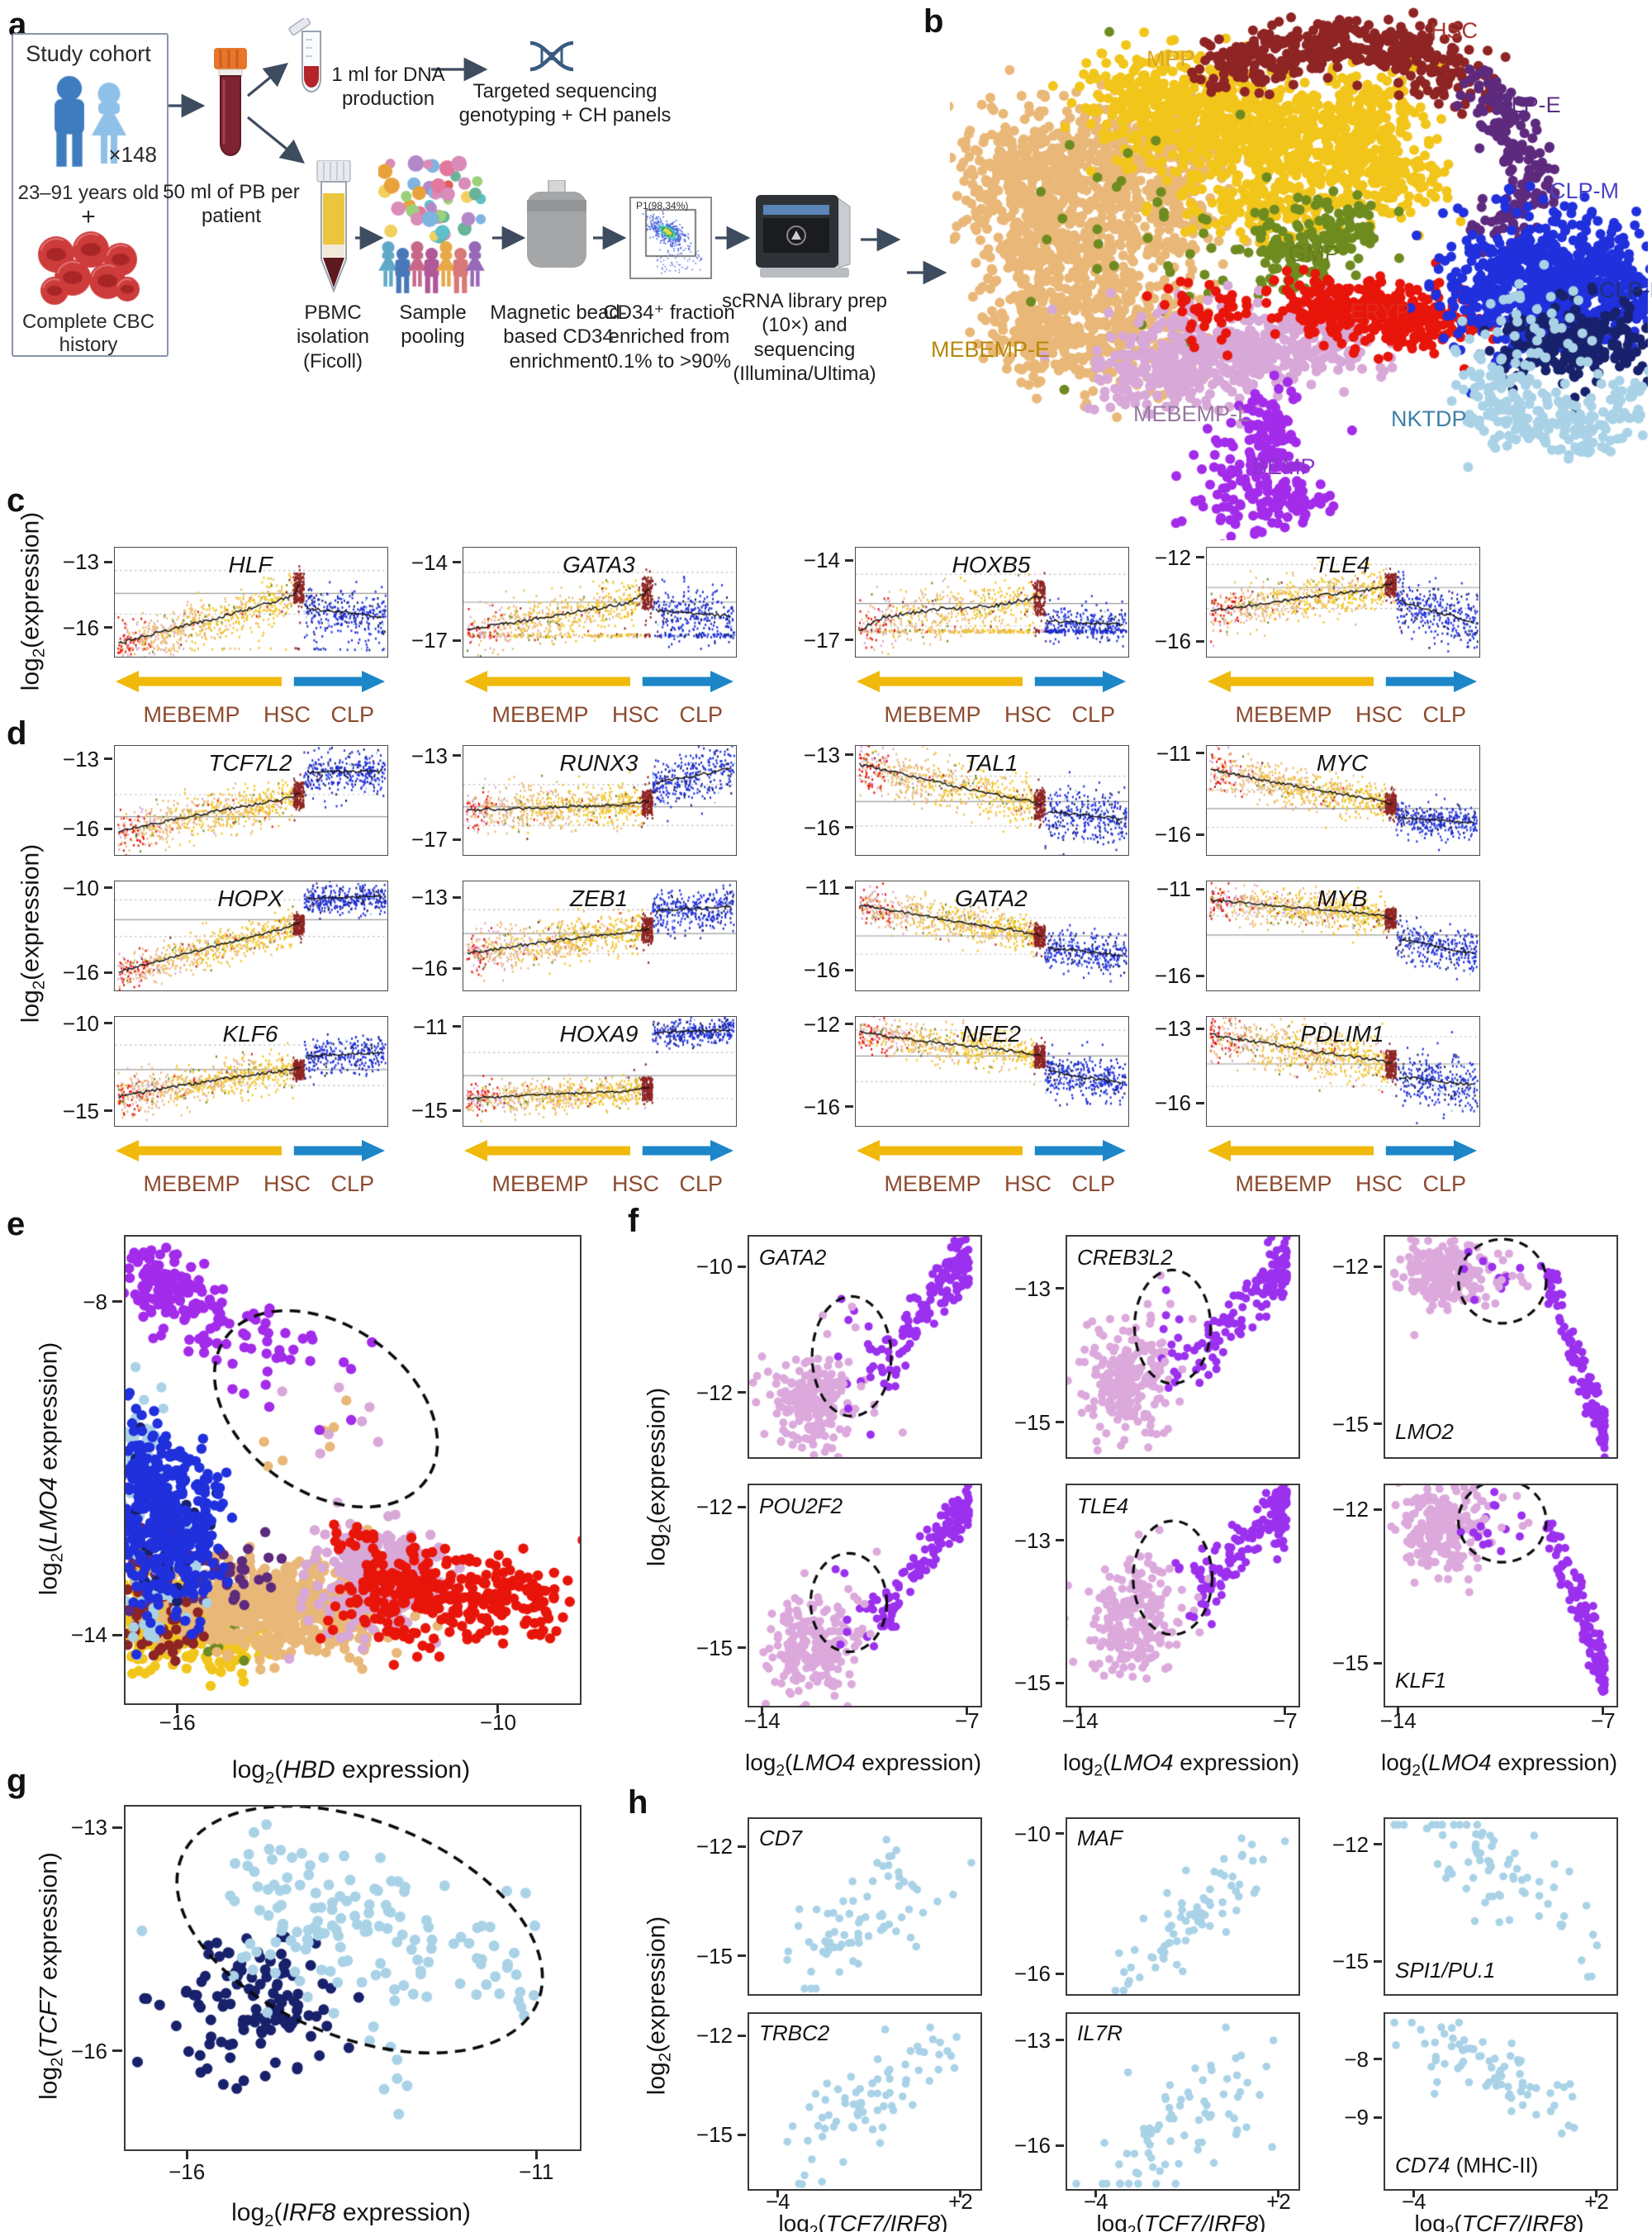 This screenshot has height=2232, width=1652. What do you see at coordinates (1299, 272) in the screenshot?
I see `umap-canvas` at bounding box center [1299, 272].